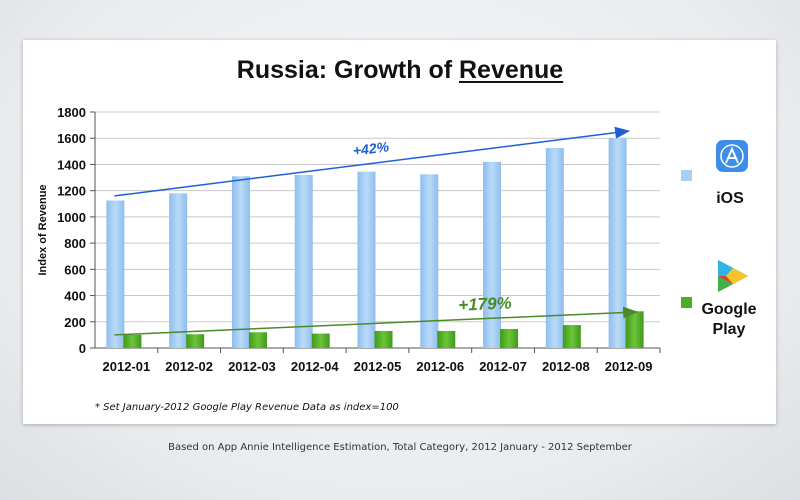 This screenshot has width=800, height=500. What do you see at coordinates (737, 276) in the screenshot?
I see `google-play-icon-right` at bounding box center [737, 276].